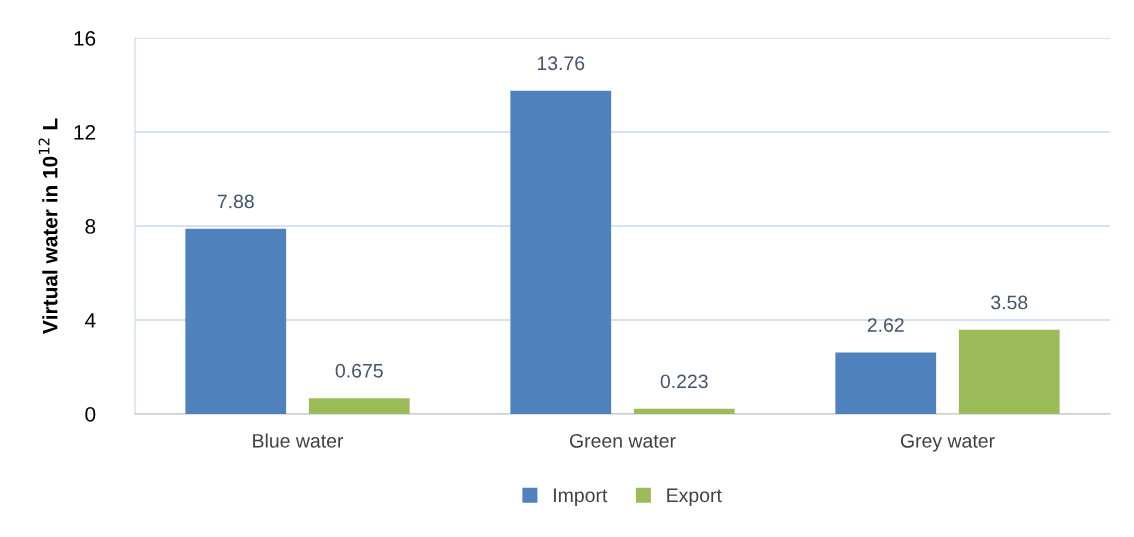  I want to click on y-axis-title: Virtual water in 10$^{12}$ L, so click(48, 226).